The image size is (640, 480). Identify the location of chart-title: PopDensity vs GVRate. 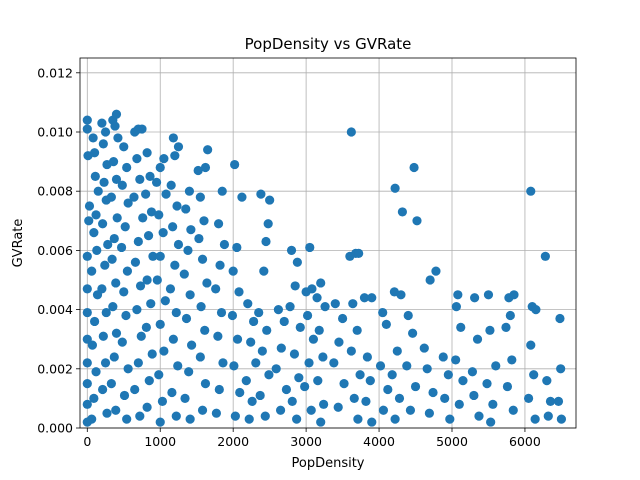
(328, 44).